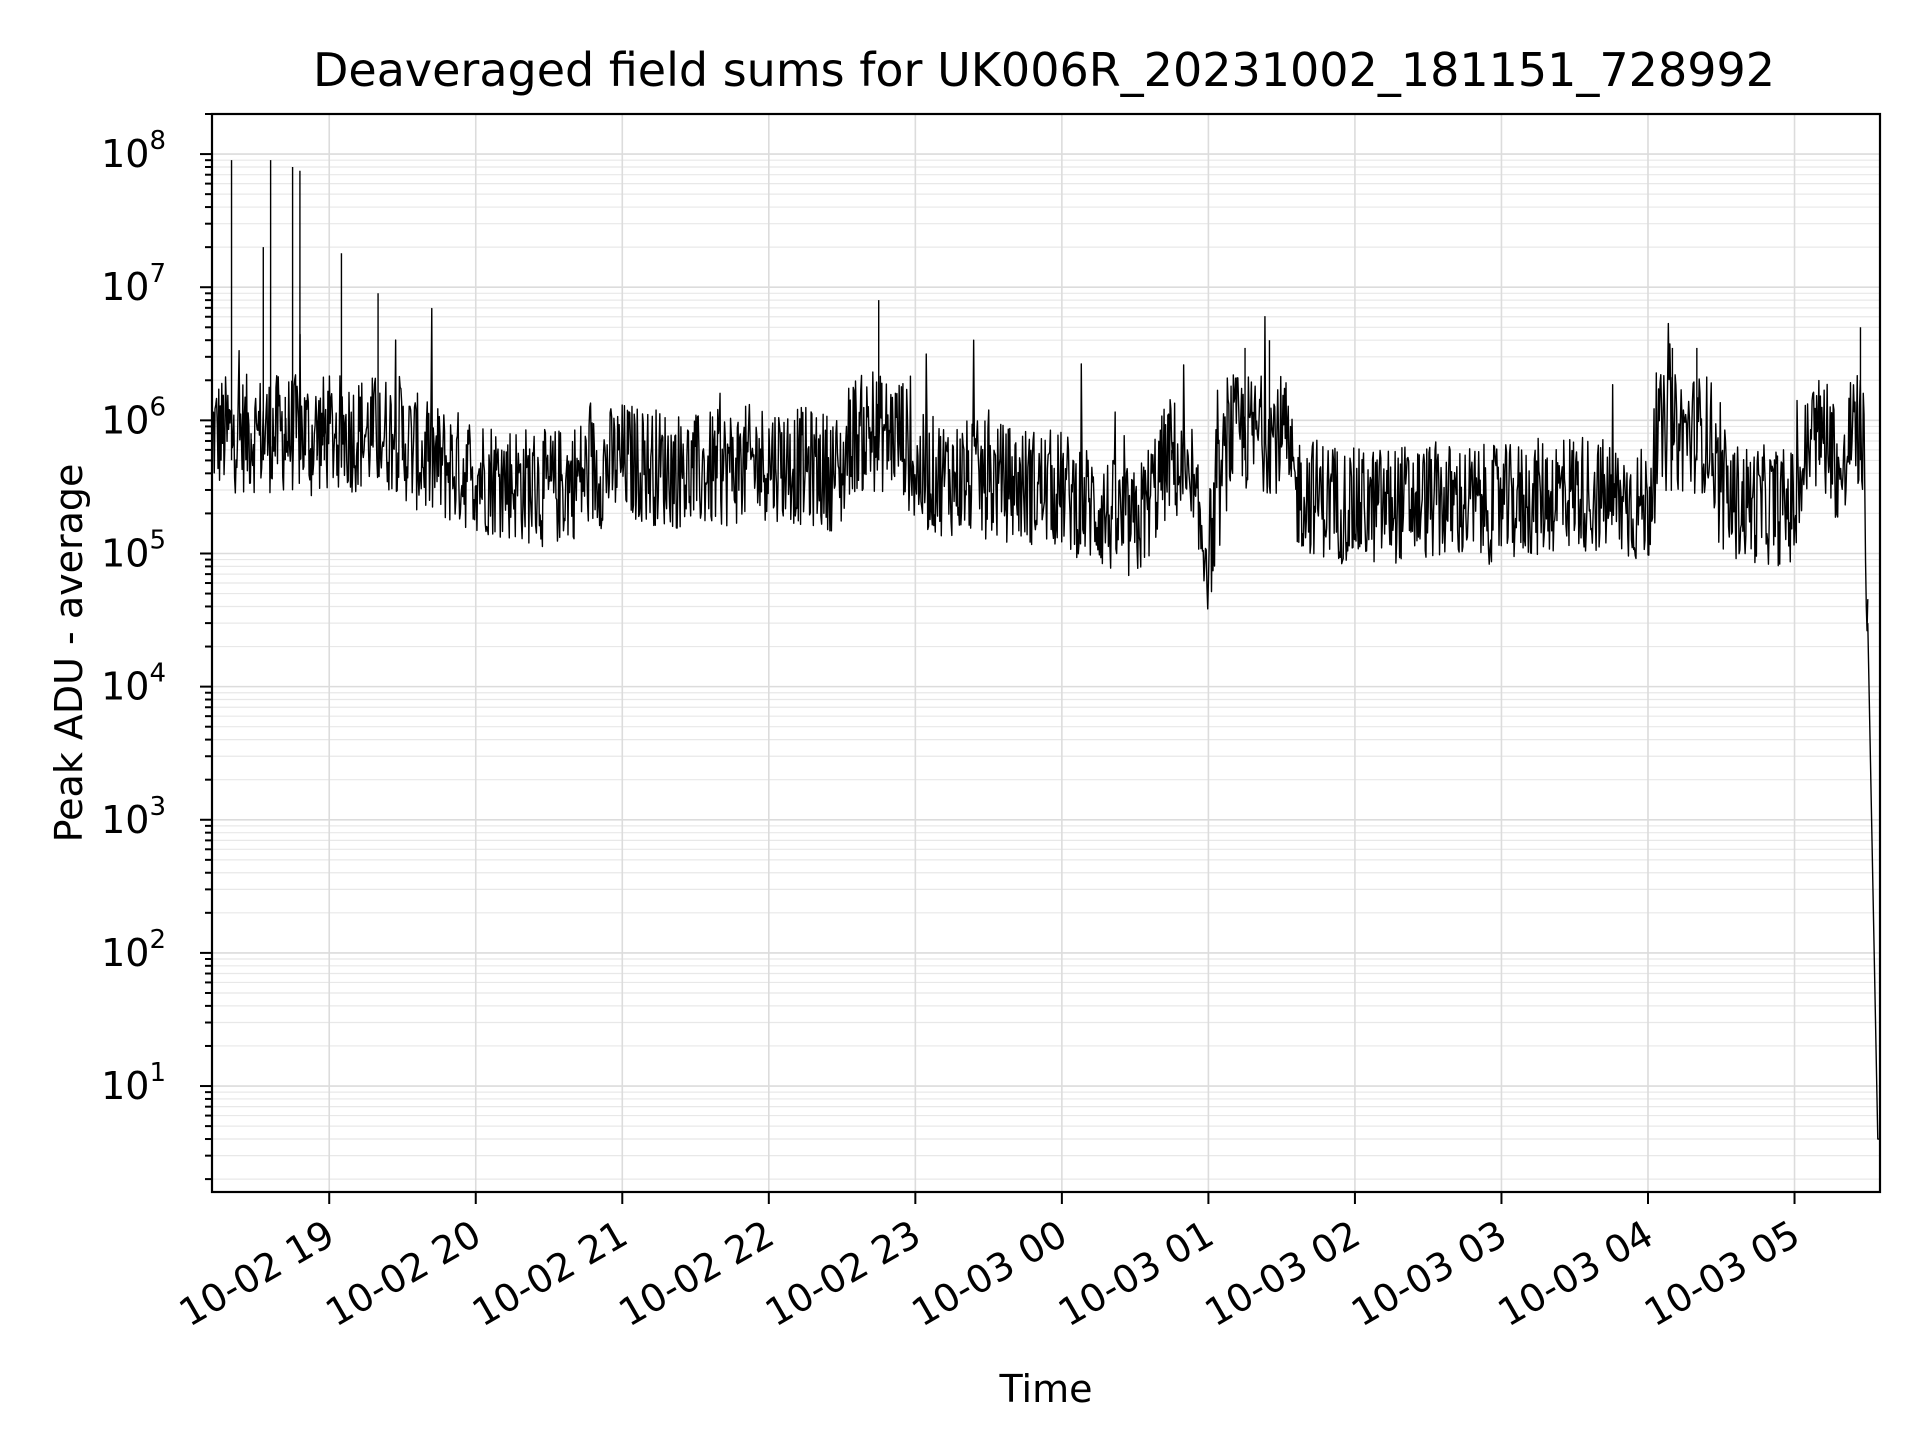 The image size is (1920, 1440). What do you see at coordinates (156, 647) in the screenshot?
I see `y-axis: 10¹ 10² 10³ 10⁴ 10⁵ 10⁶ 10⁷ 10⁸` at bounding box center [156, 647].